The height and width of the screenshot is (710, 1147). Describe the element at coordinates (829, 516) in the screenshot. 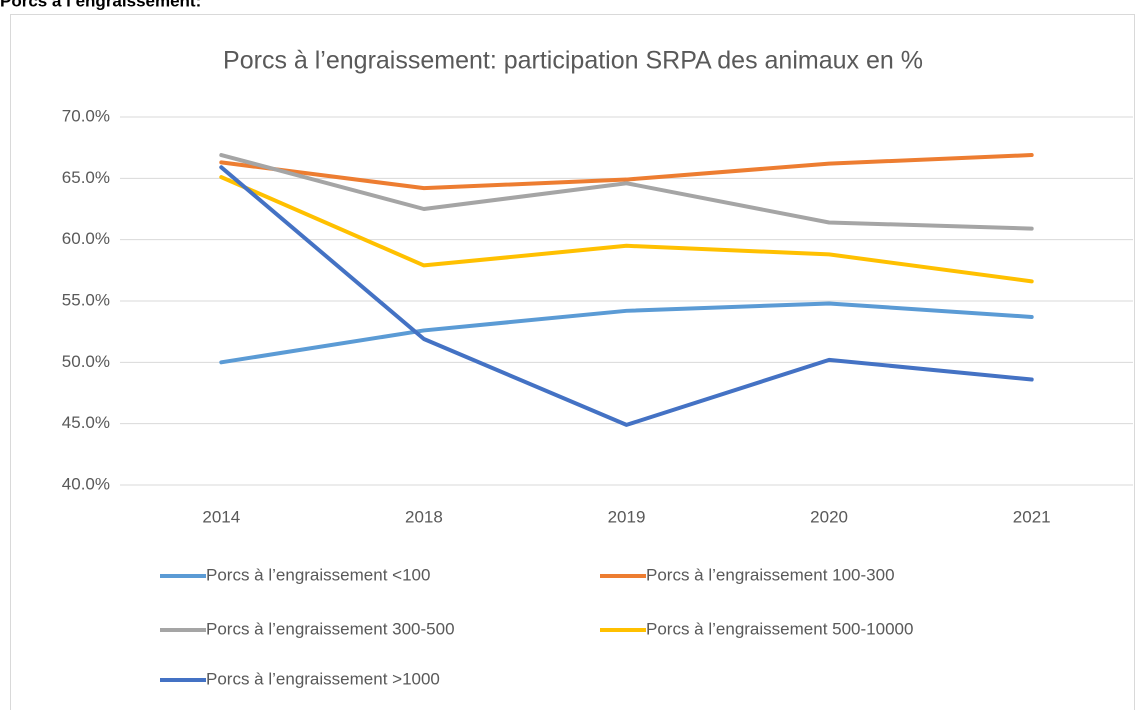

I see `x-tick-label: 2020` at that location.